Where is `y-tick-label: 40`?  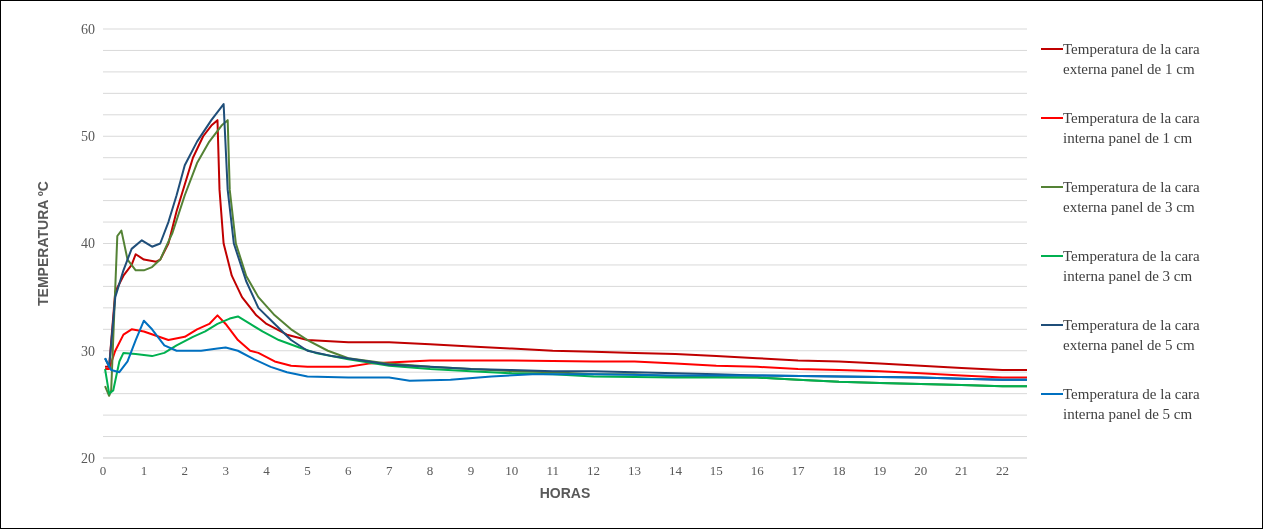
y-tick-label: 40 is located at coordinates (88, 244).